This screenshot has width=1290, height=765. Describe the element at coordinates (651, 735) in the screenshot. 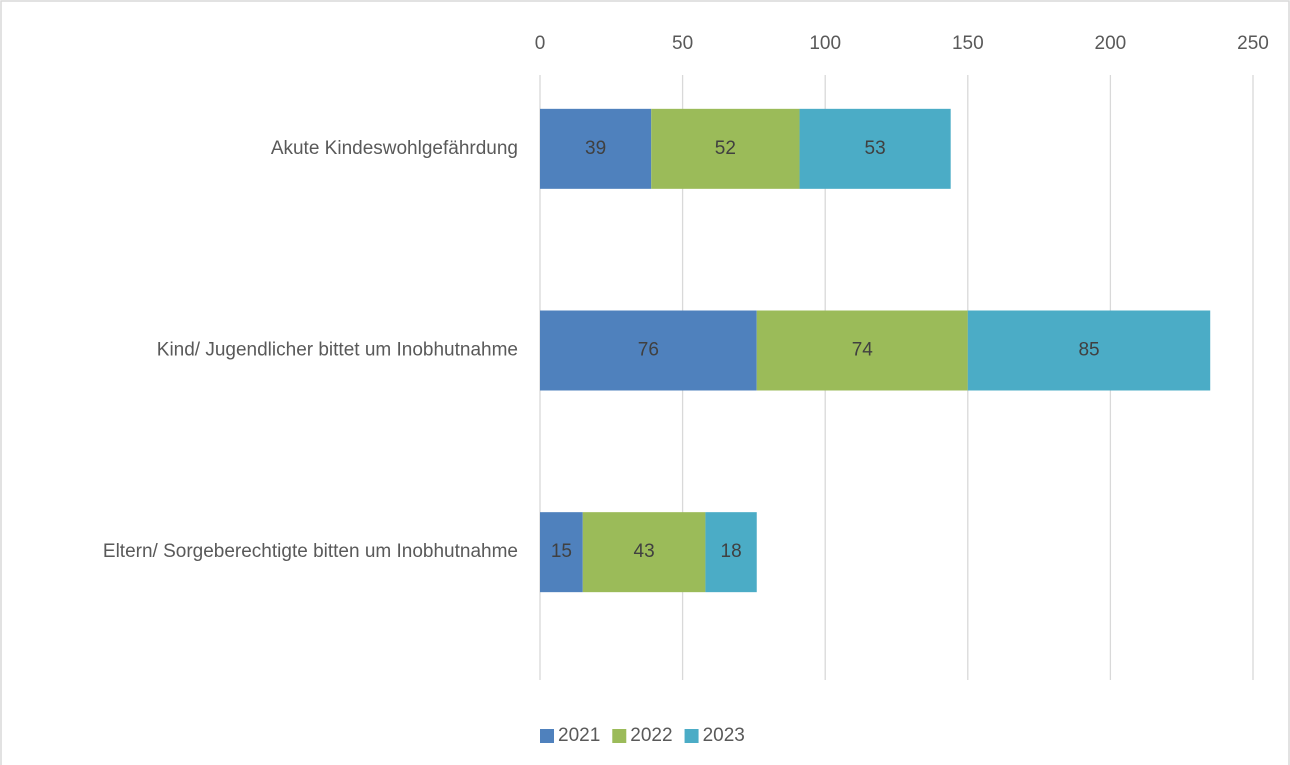

I see `legend-label: 2022` at that location.